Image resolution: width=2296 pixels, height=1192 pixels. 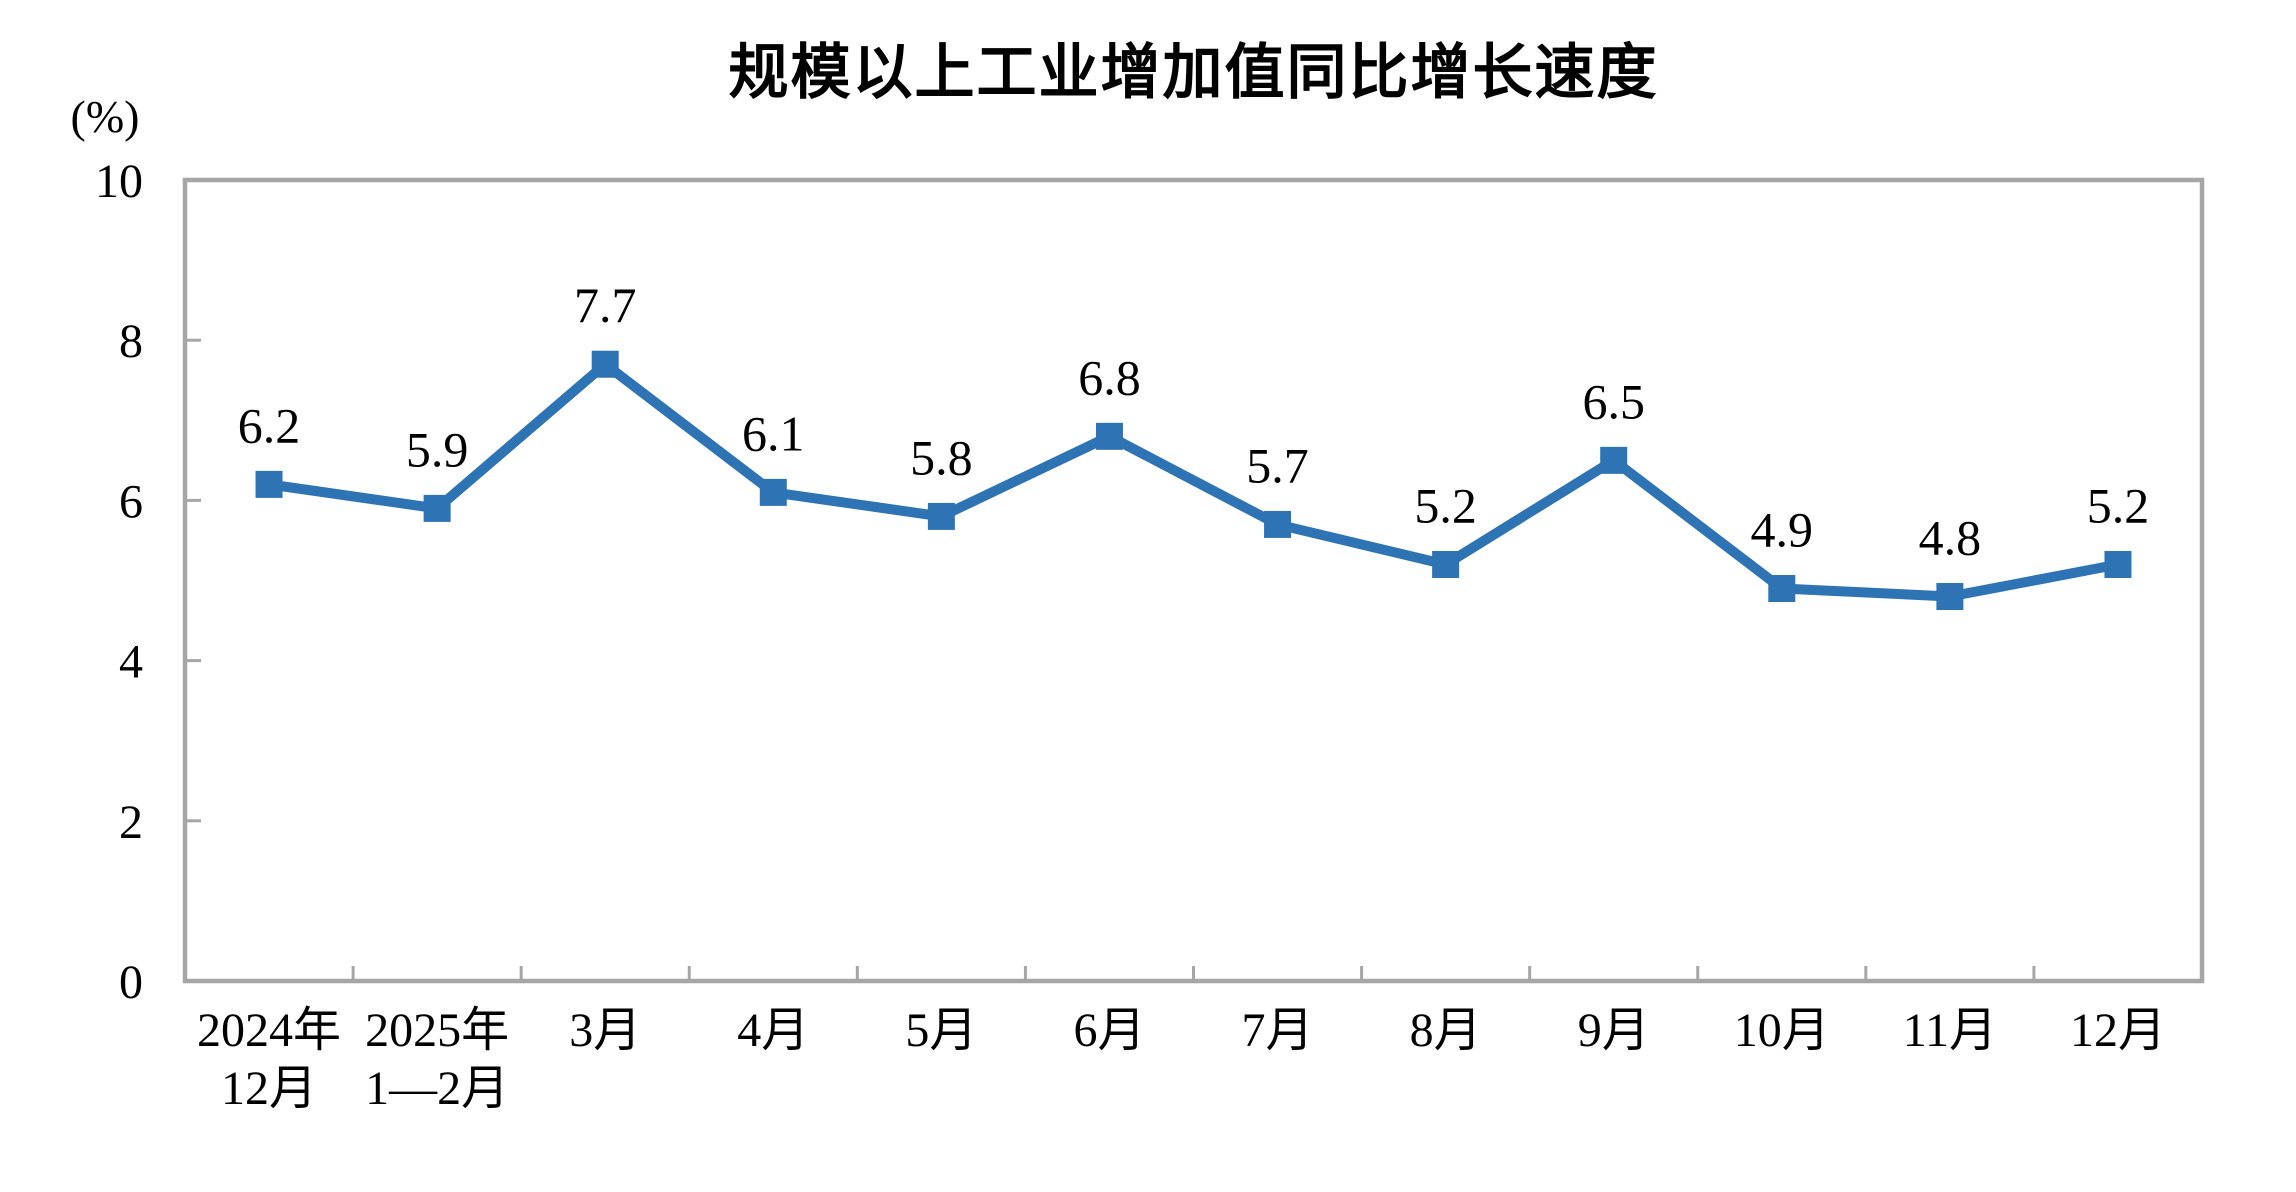 What do you see at coordinates (773, 433) in the screenshot?
I see `data-label: 6.1` at bounding box center [773, 433].